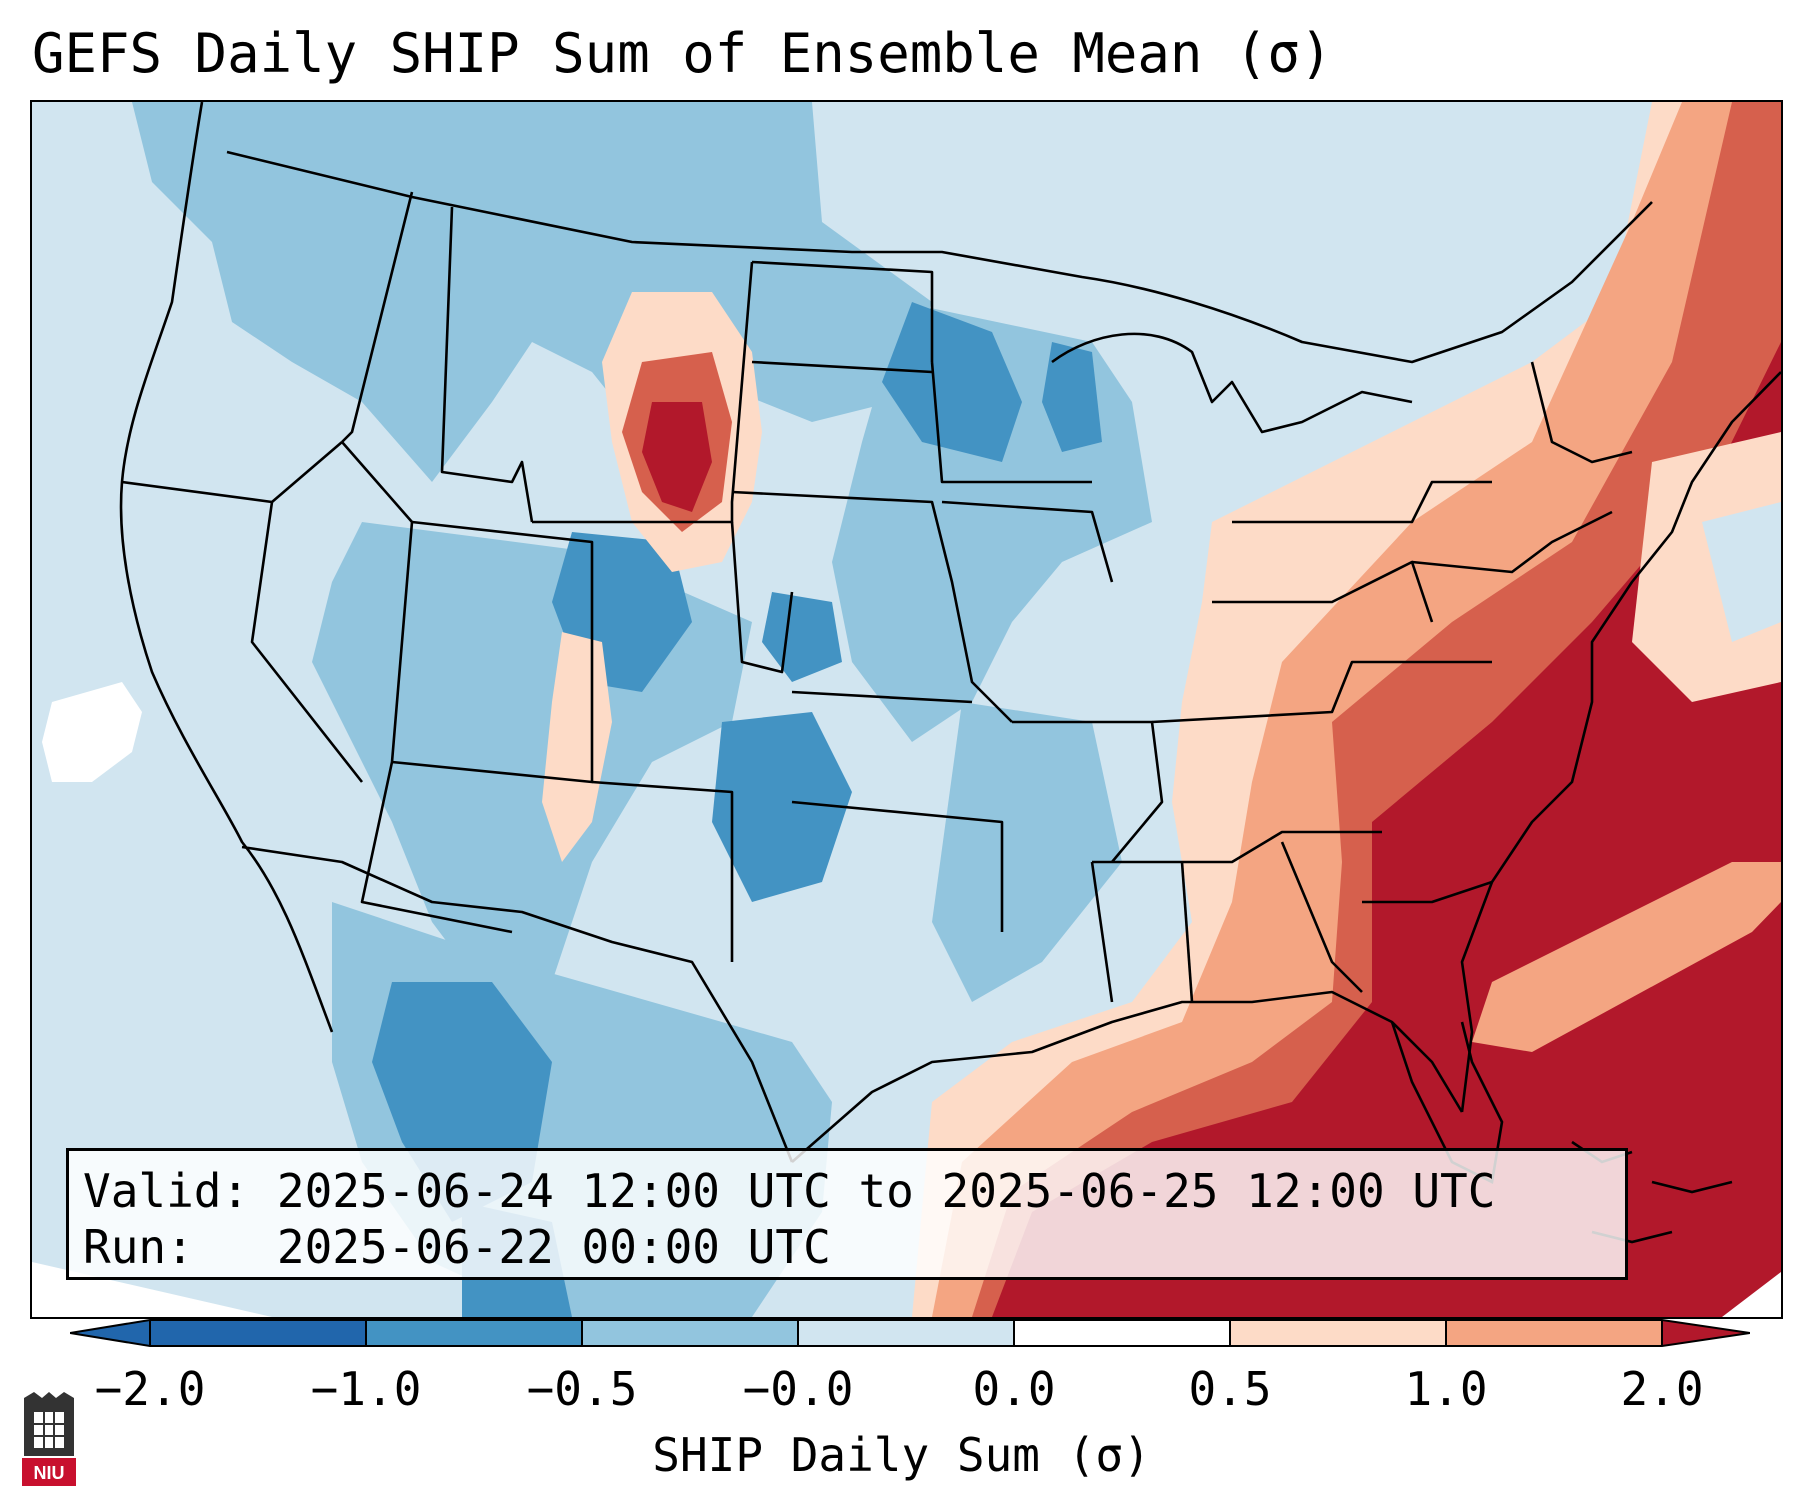  What do you see at coordinates (49, 1439) in the screenshot?
I see `niu-logo: NIU` at bounding box center [49, 1439].